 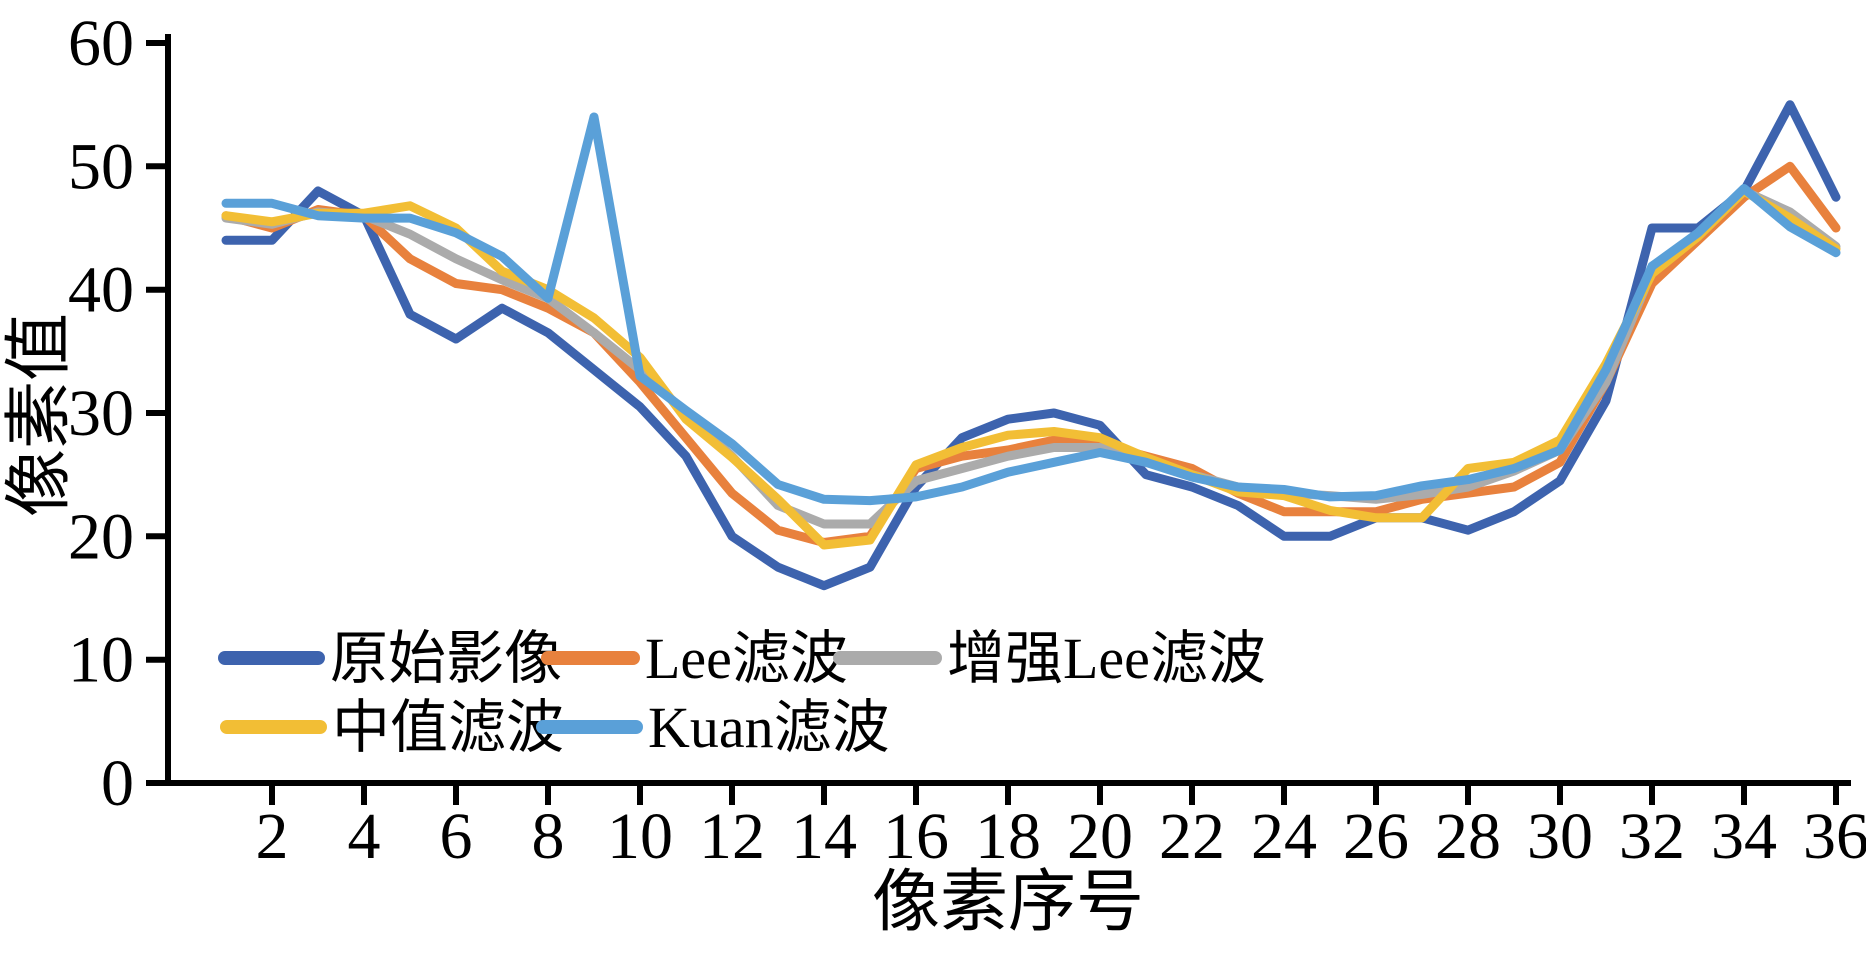 I want to click on legend-label-中值滤波: 中值滤波, so click(x=448, y=727).